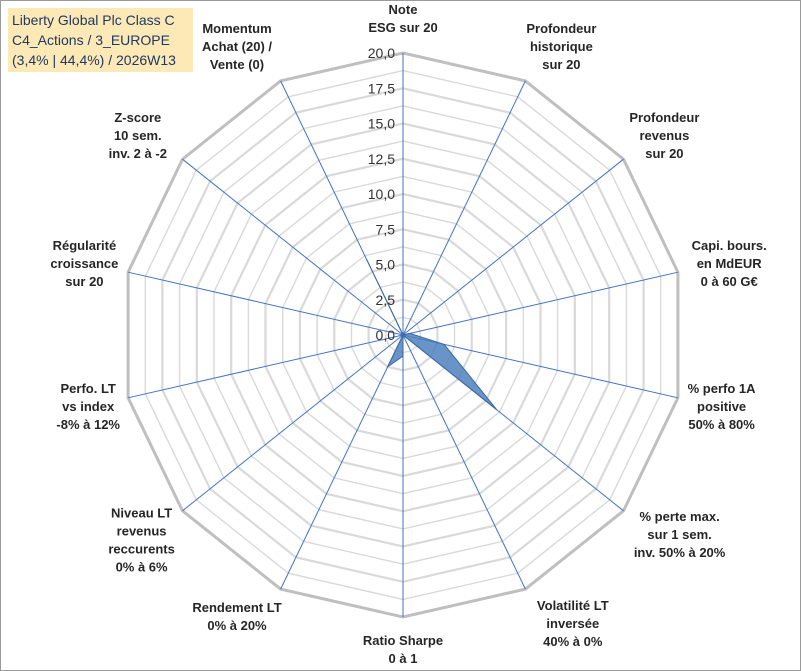  I want to click on category-label: % perfo 1A positive 50% à 80%, so click(722, 406).